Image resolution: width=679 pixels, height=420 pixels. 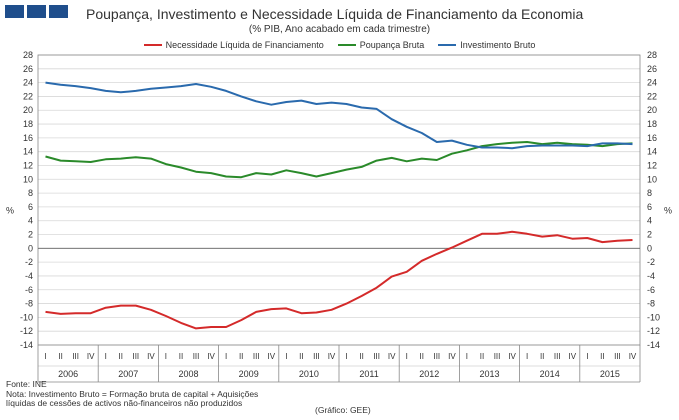 What do you see at coordinates (653, 345) in the screenshot?
I see `y-tick-label-right: -14` at bounding box center [653, 345].